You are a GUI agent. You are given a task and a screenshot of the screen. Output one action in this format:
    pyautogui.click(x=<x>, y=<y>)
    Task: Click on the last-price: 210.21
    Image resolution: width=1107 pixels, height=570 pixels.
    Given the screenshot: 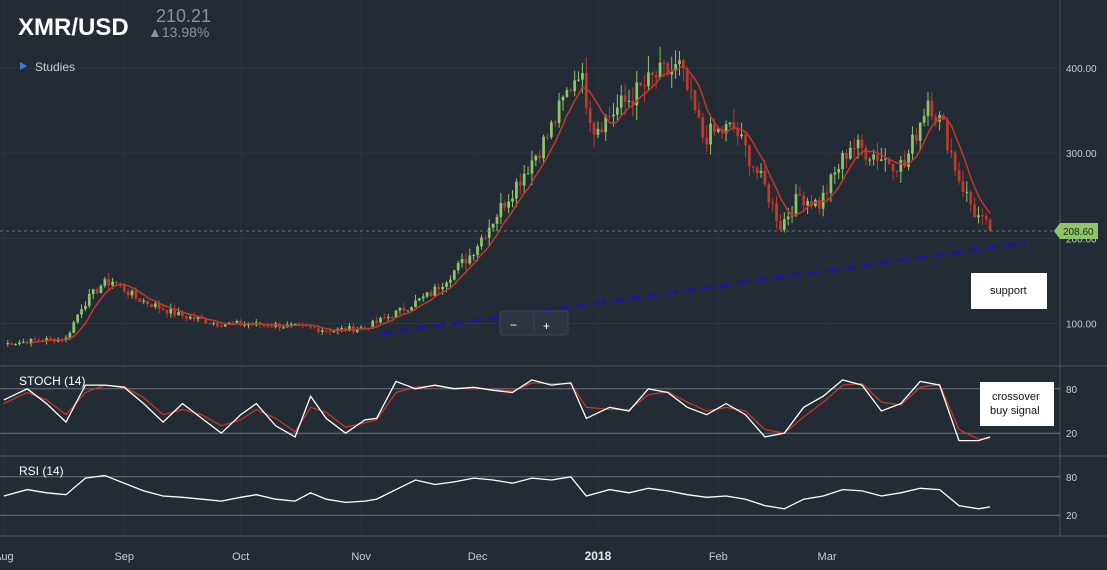 What is the action you would take?
    pyautogui.click(x=183, y=16)
    